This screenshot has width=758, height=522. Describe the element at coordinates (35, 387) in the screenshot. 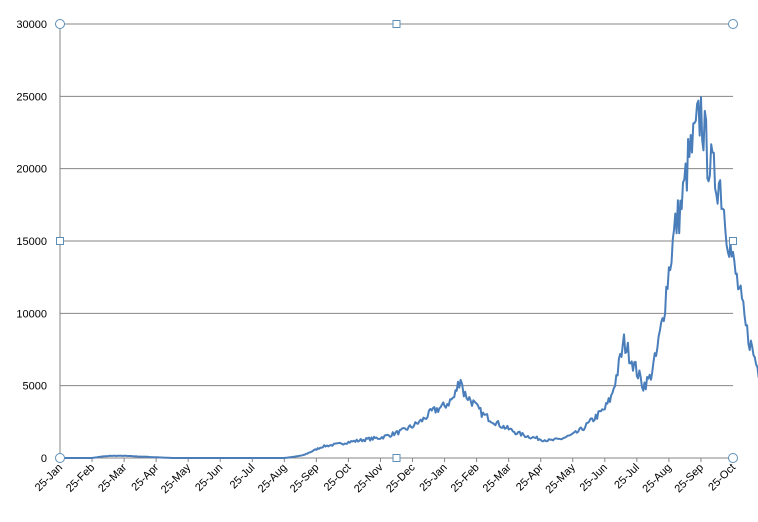

I see `y-tick-label: 5000` at that location.